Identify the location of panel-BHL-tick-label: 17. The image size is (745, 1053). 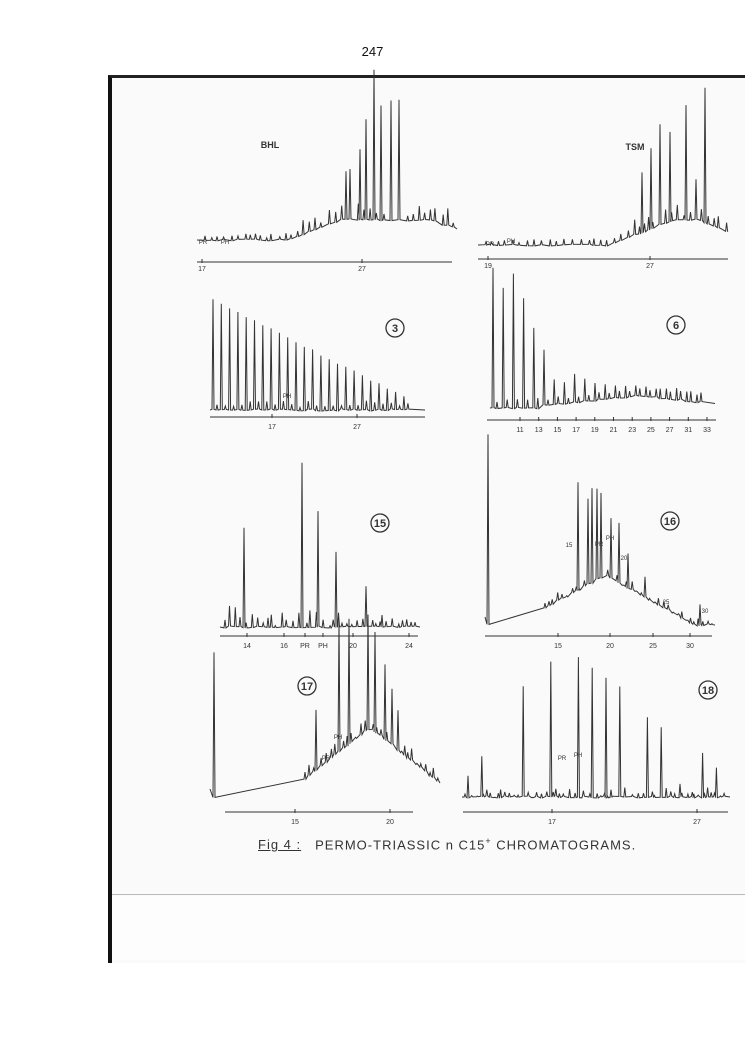
(202, 269).